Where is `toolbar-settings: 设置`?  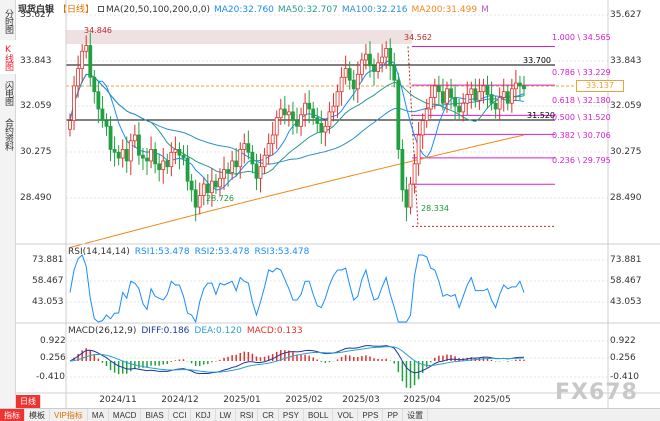
toolbar-settings: 设置 is located at coordinates (416, 414).